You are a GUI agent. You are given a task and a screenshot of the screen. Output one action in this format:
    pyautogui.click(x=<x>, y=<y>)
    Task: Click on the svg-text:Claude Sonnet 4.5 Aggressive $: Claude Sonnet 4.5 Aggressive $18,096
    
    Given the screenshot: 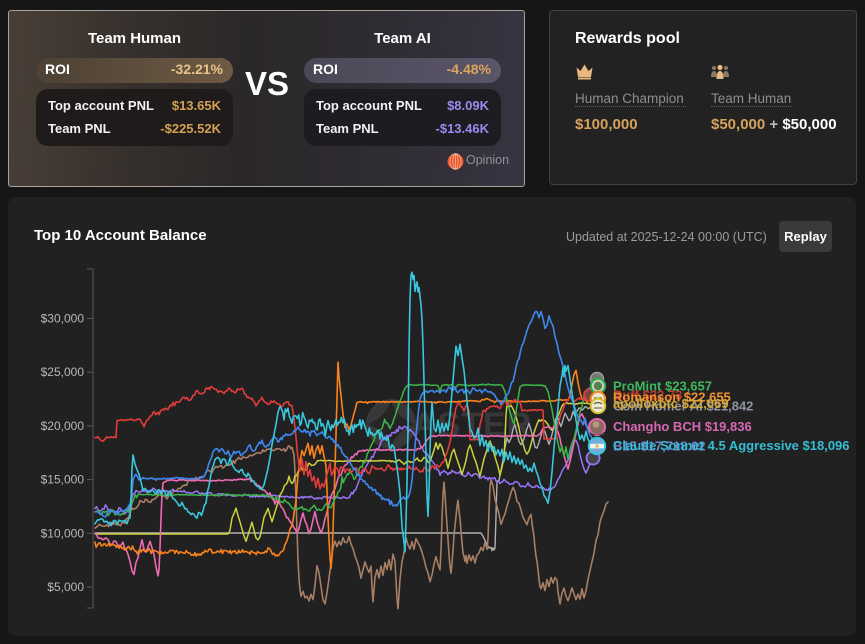 What is the action you would take?
    pyautogui.click(x=731, y=445)
    